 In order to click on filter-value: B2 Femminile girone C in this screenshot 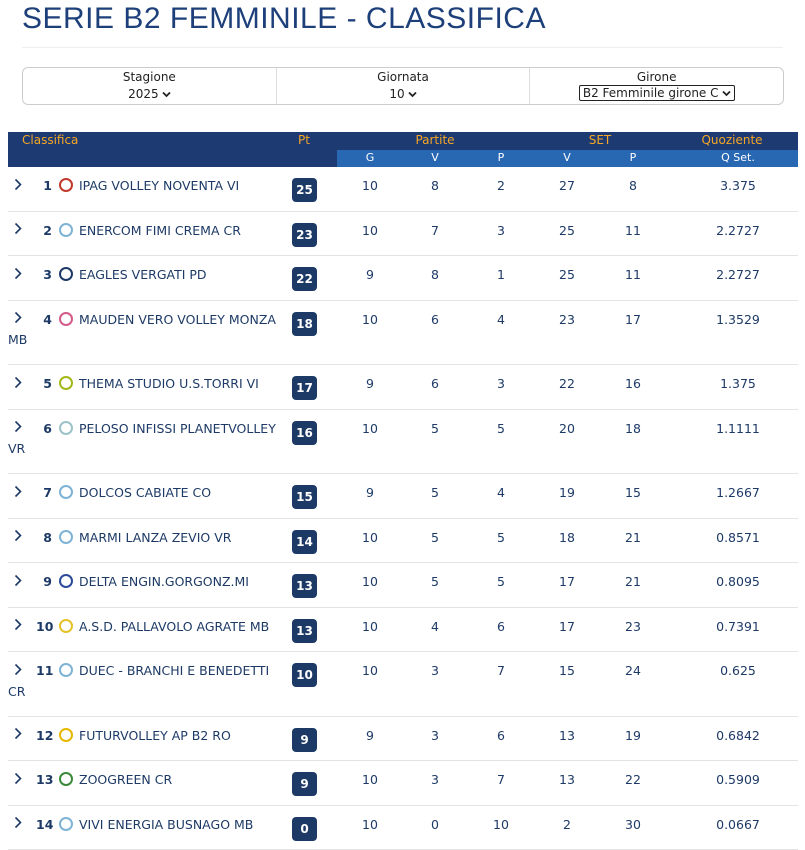, I will do `click(651, 93)`.